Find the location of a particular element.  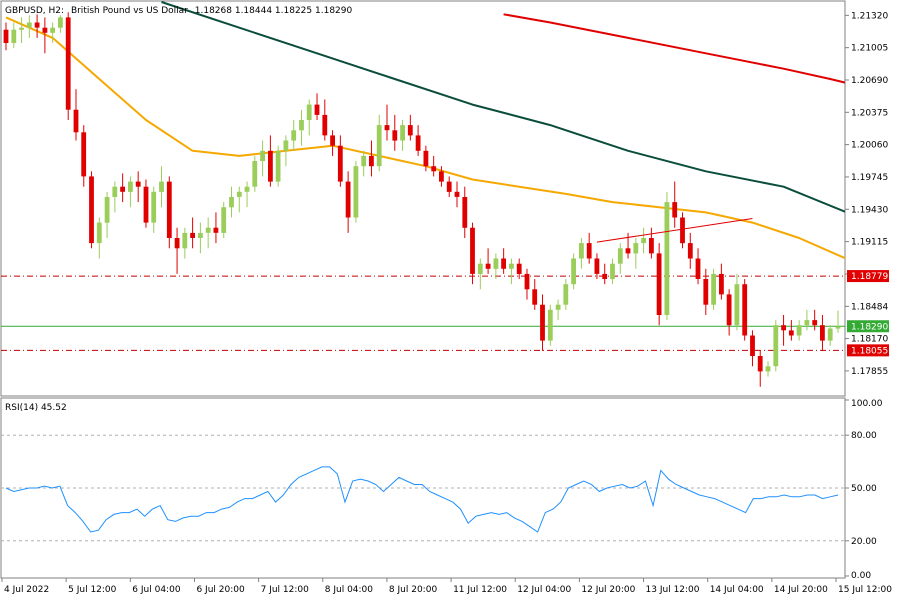

resistance-price-tag: 1.18779 is located at coordinates (868, 276).